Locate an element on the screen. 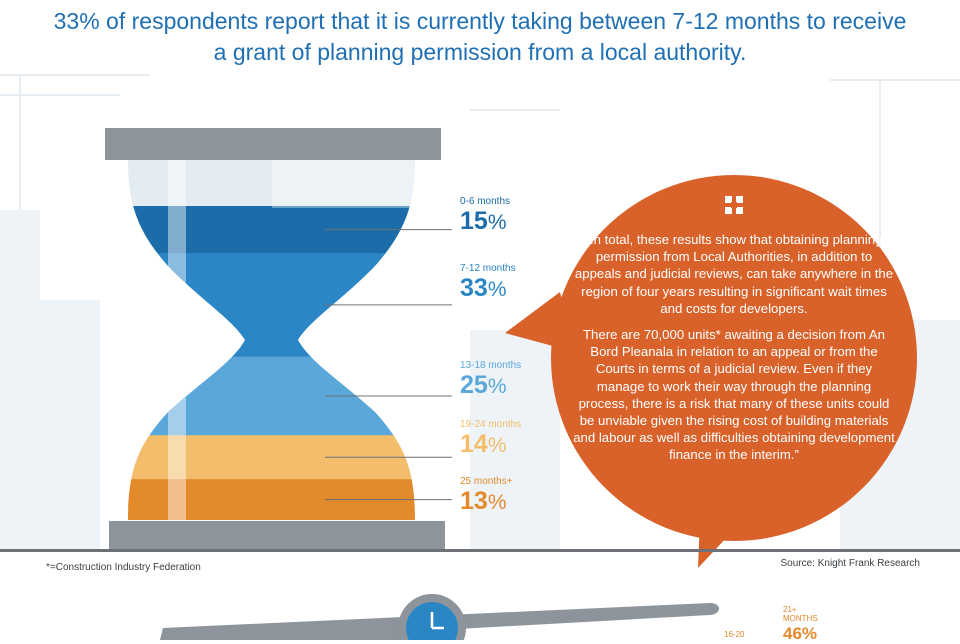 This screenshot has width=960, height=644. hourglass-bottom-frame is located at coordinates (277, 535).